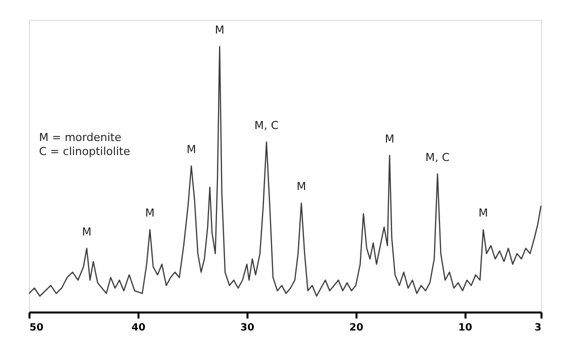 This screenshot has height=355, width=574. I want to click on annotation: C = clinoptilolite, so click(84, 151).